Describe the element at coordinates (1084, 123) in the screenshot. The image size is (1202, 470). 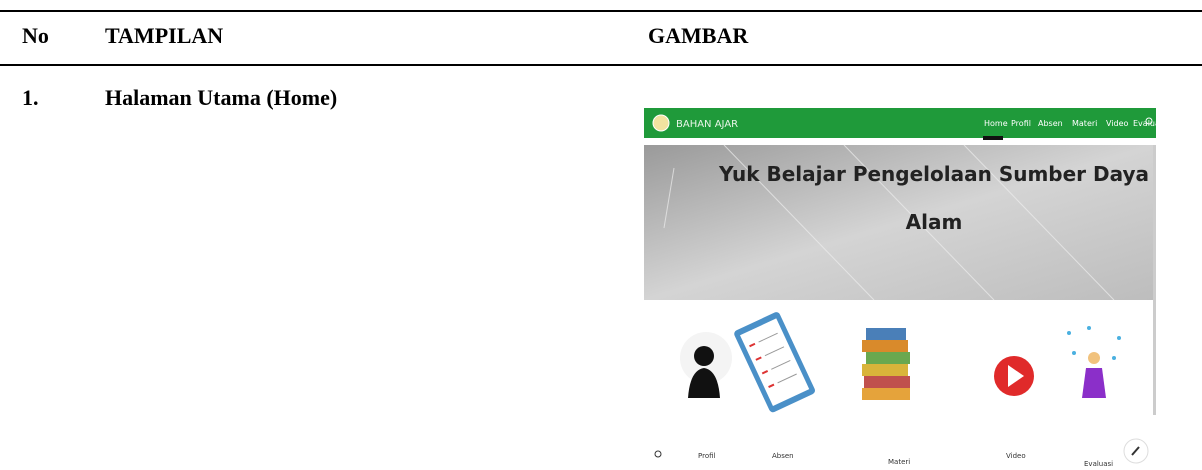
I see `nav-item: Materi` at that location.